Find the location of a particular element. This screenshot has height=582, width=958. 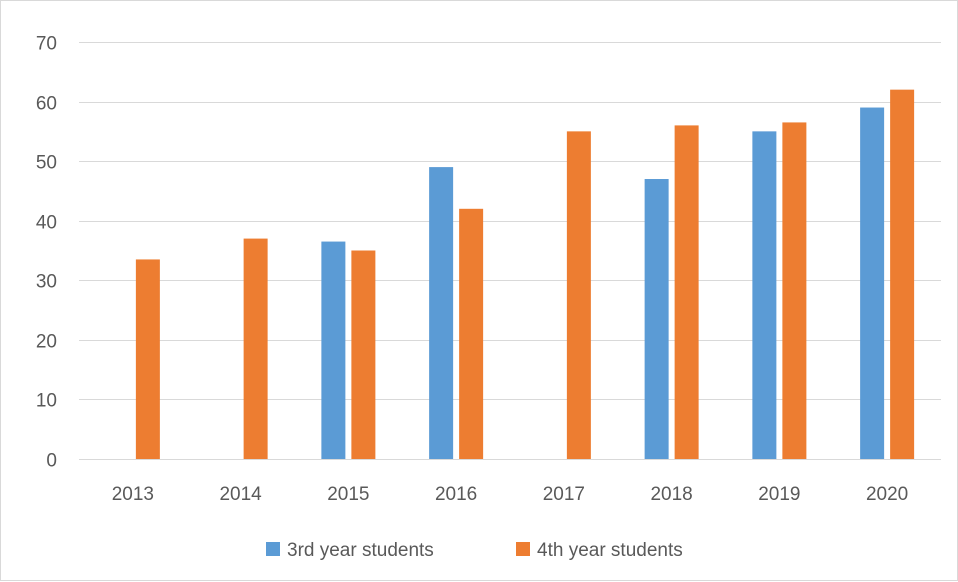

y-tick-label: 70 is located at coordinates (46, 44).